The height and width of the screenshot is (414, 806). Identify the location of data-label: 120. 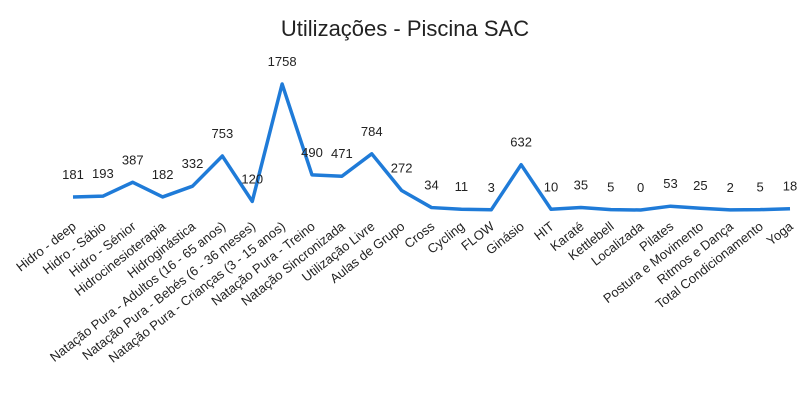
(252, 178).